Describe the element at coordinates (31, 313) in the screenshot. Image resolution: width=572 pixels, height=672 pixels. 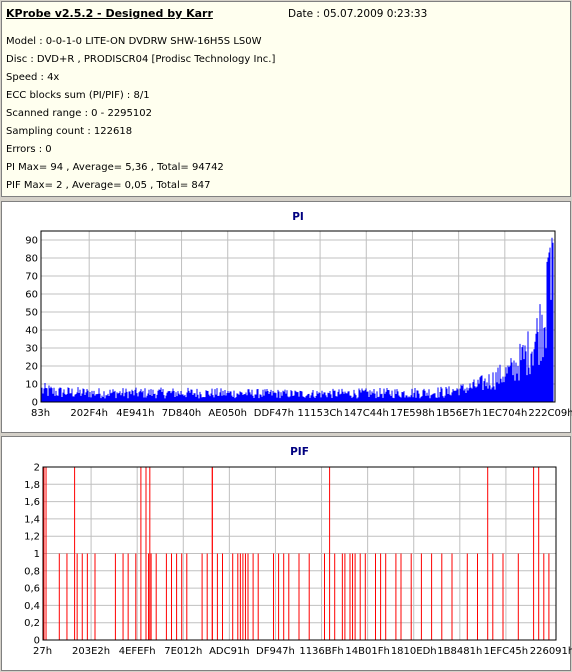
I see `pi-y-tick-label: 50` at that location.